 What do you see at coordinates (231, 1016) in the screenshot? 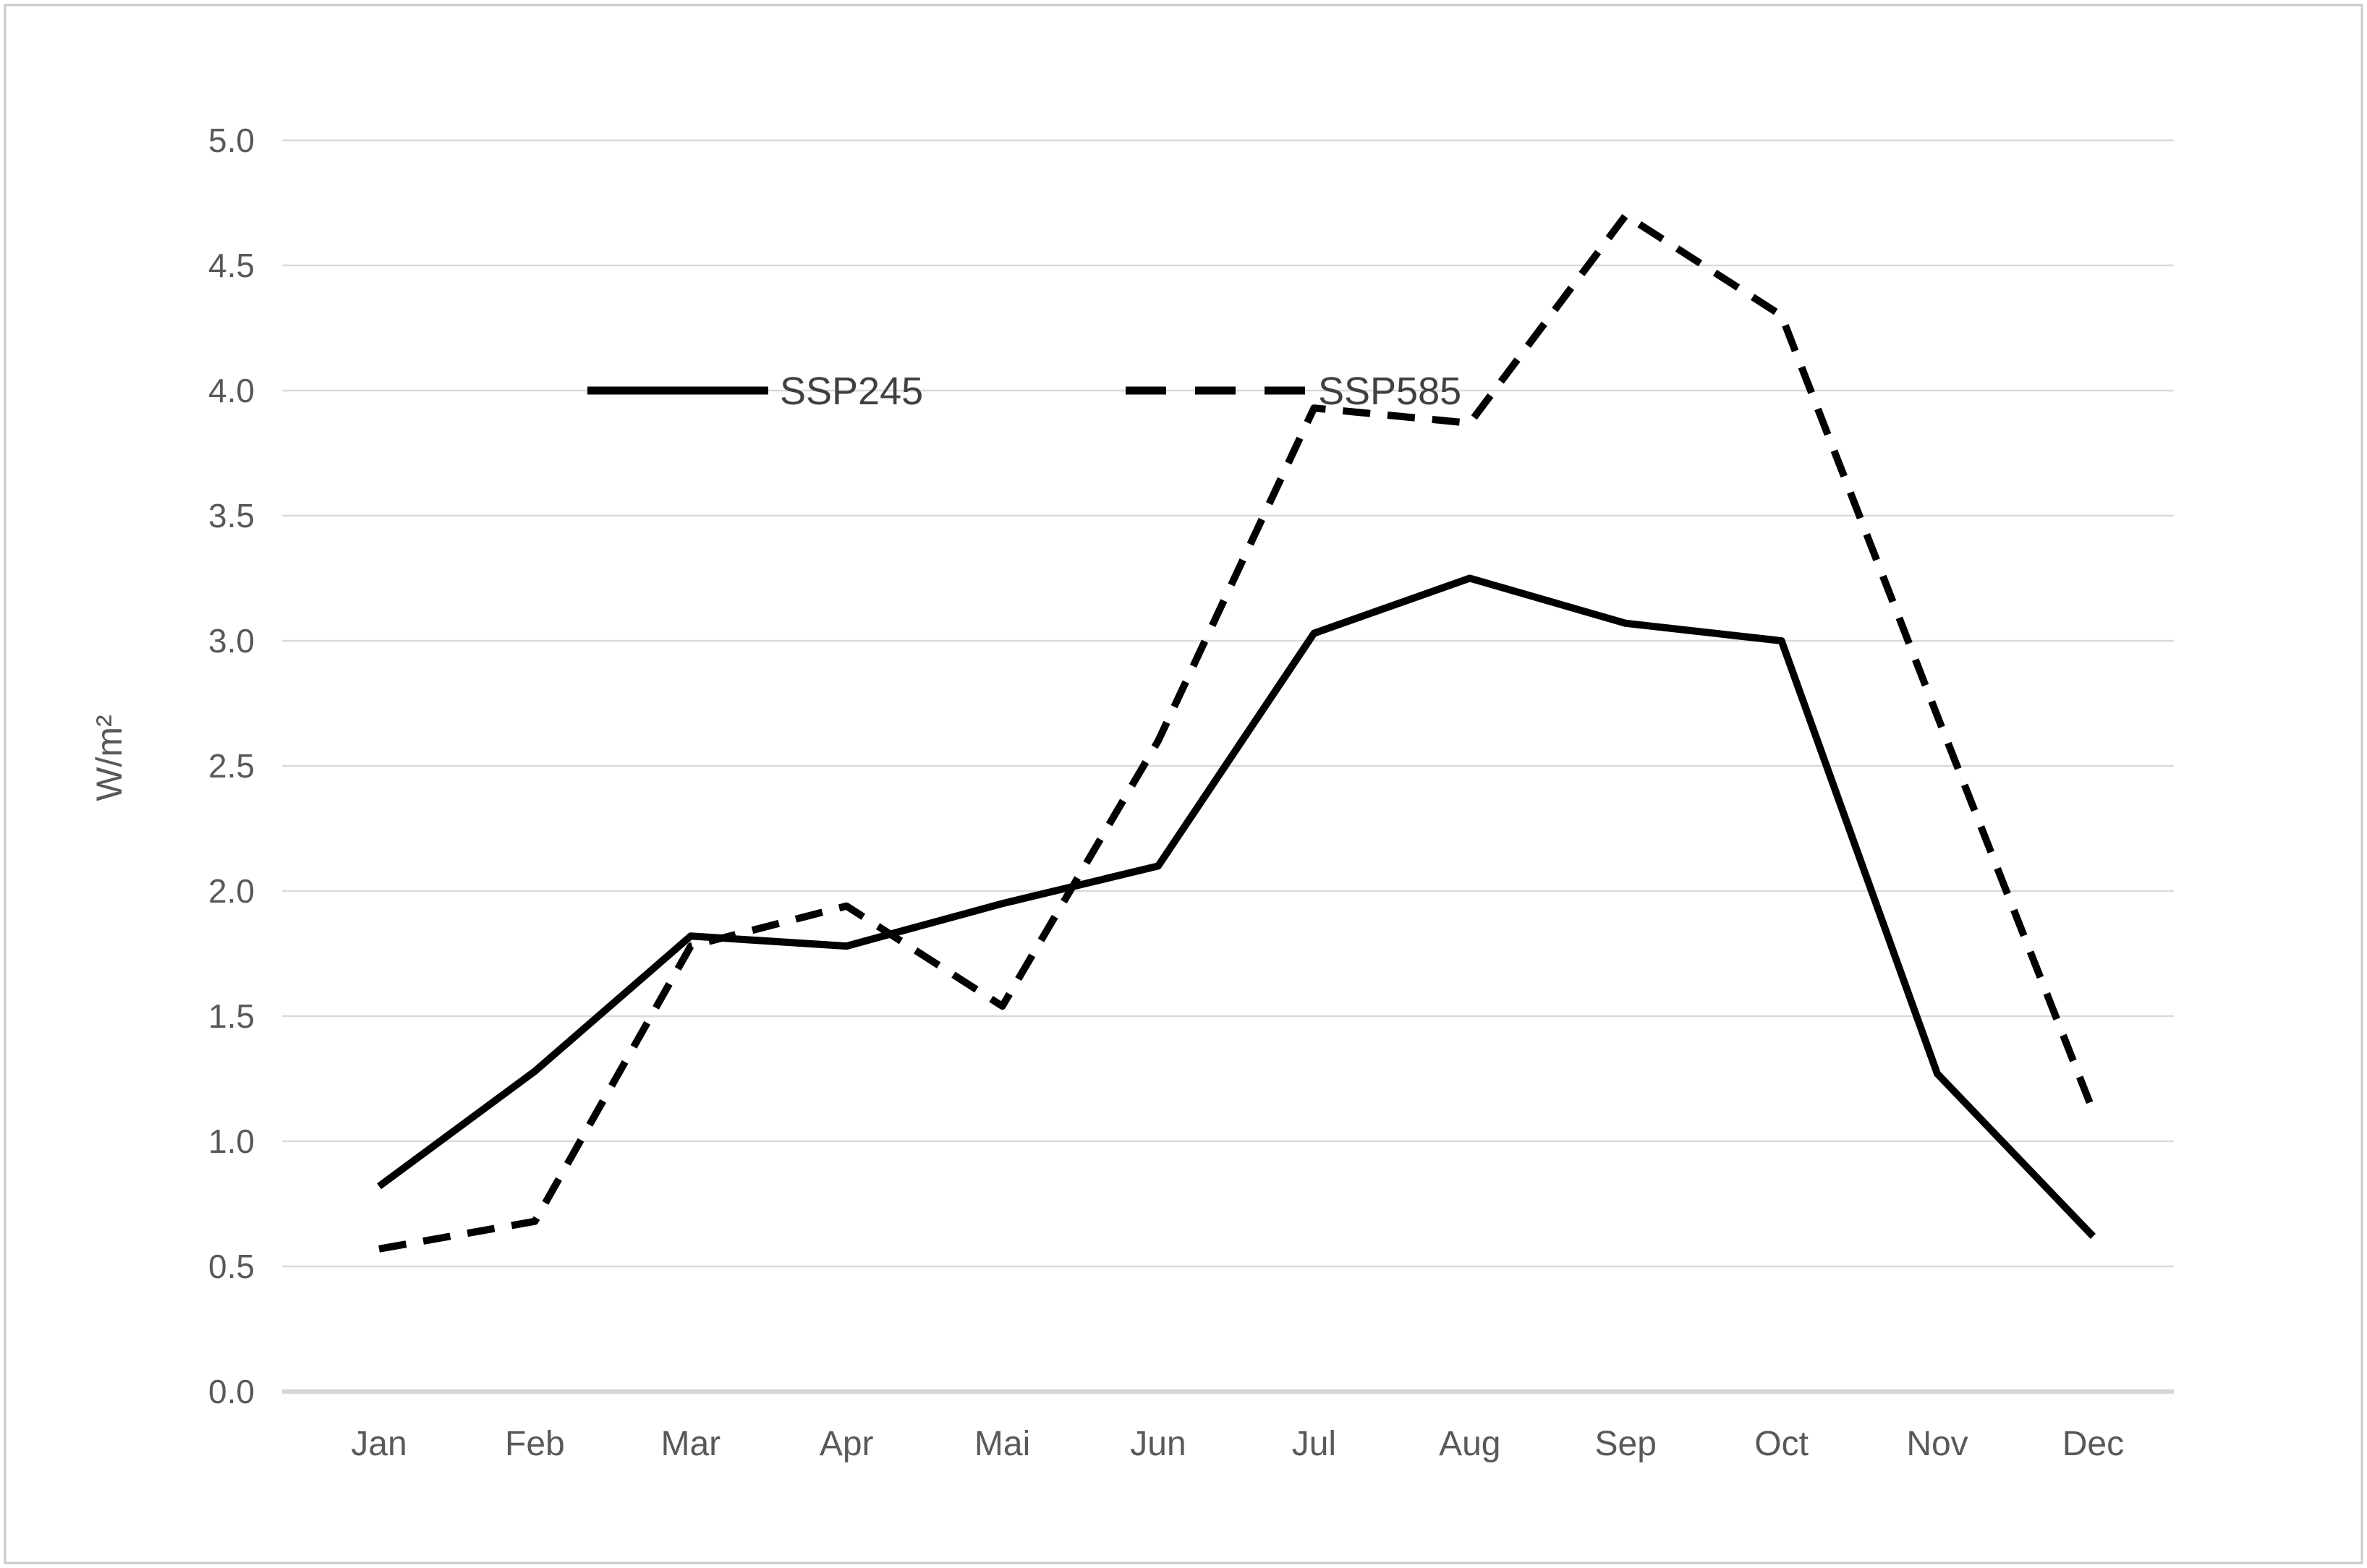
I see `y-tick-label: 1.5` at bounding box center [231, 1016].